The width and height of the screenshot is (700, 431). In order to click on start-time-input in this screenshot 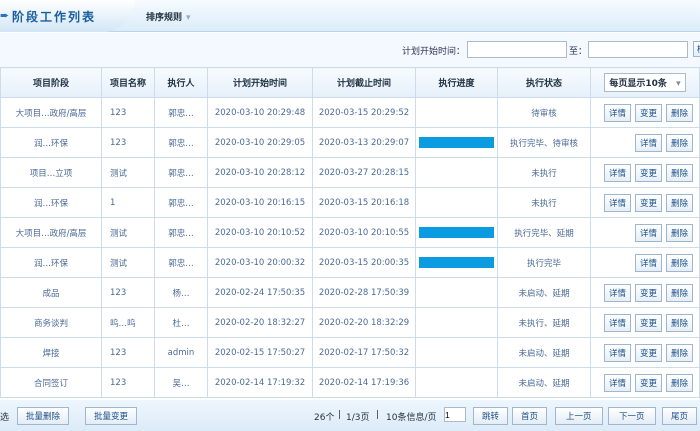, I will do `click(517, 49)`.